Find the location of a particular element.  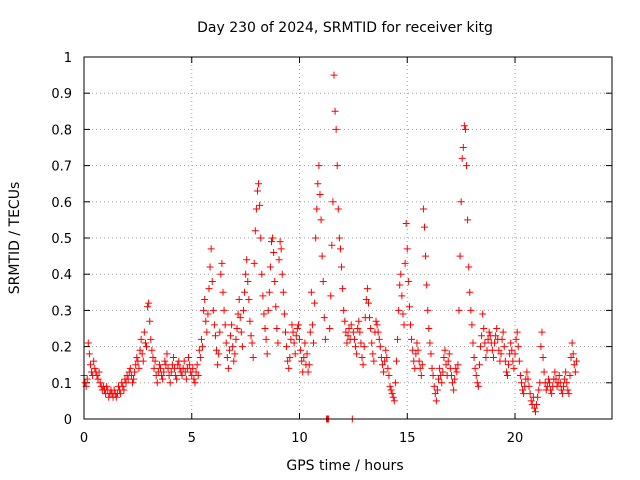

y-tick-label: 0.4 is located at coordinates (61, 275).